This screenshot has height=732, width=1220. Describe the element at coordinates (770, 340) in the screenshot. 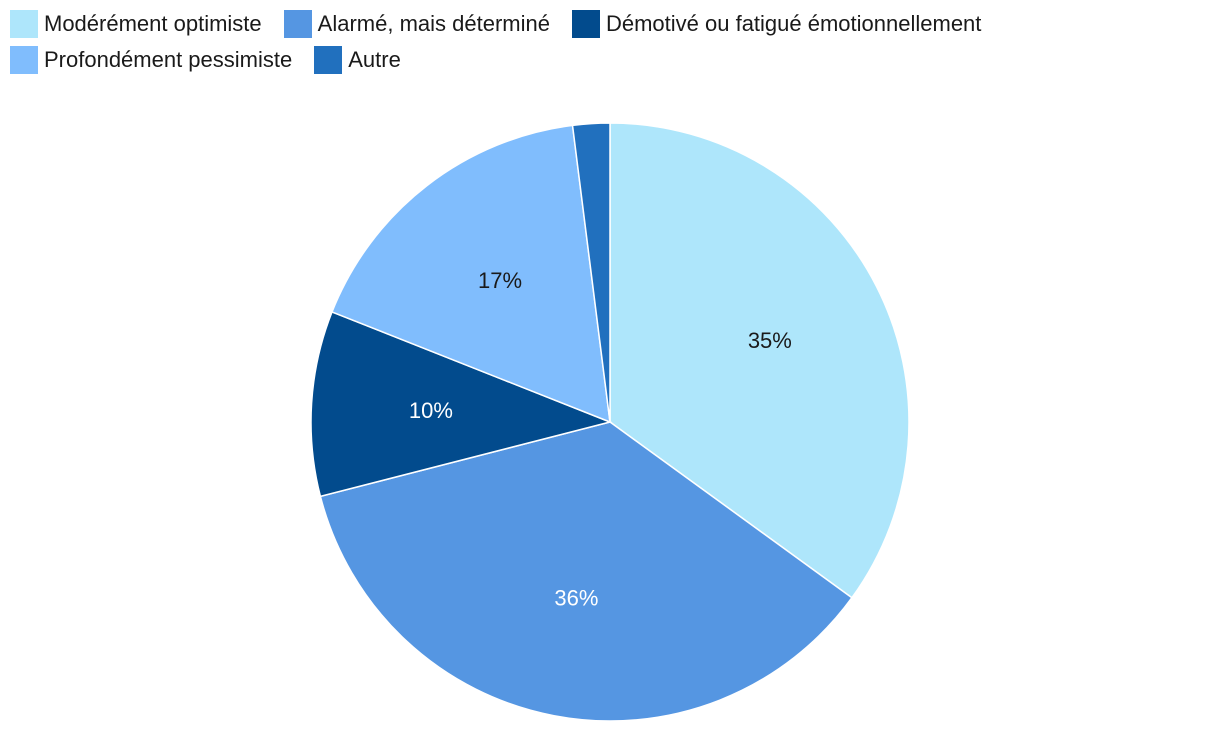

I see `slice-data-label-0: 35%` at that location.